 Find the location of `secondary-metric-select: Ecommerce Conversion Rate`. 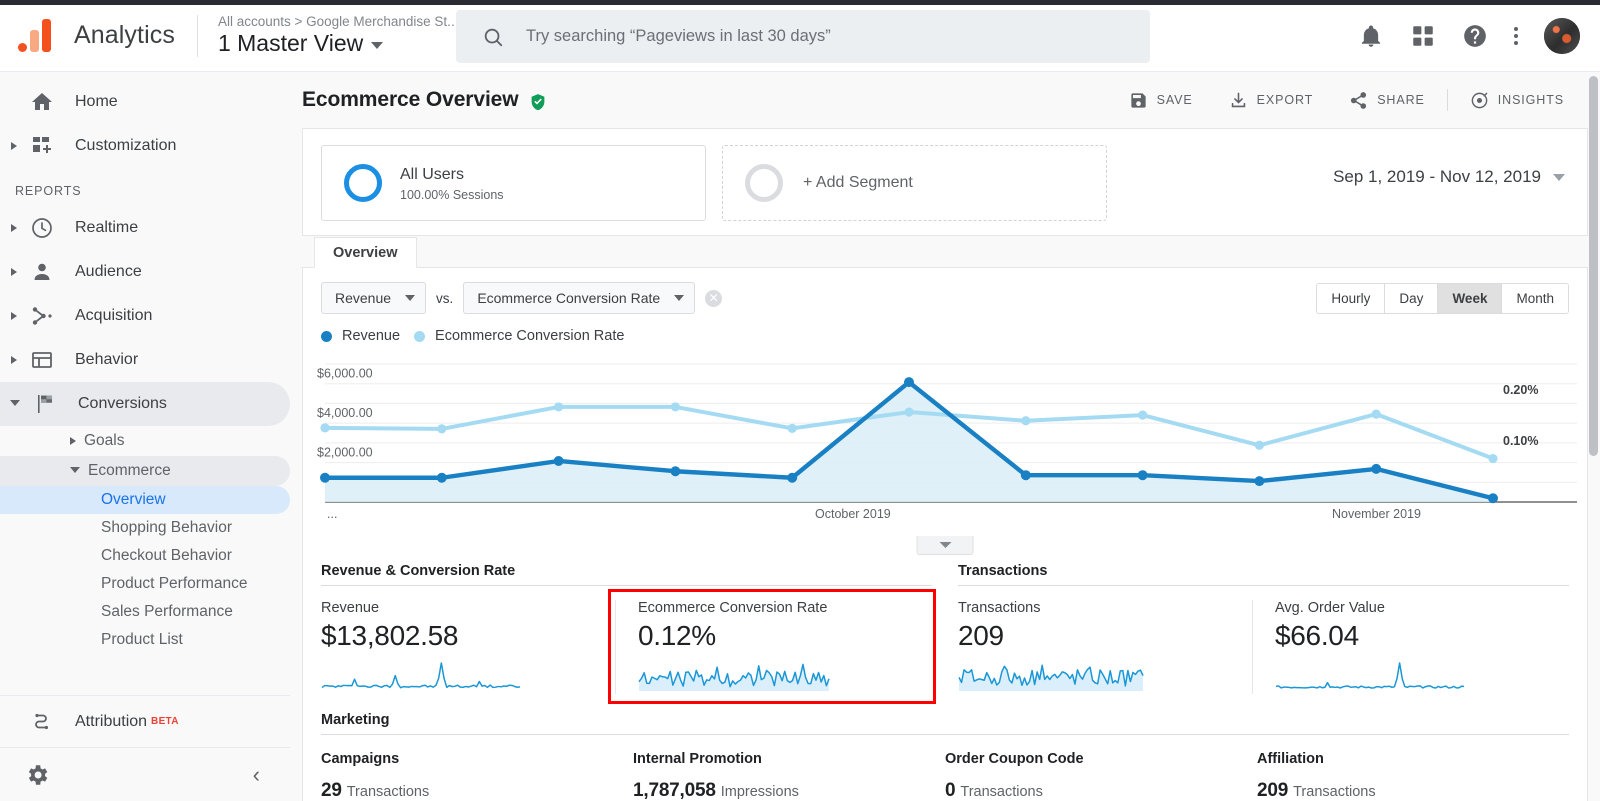

secondary-metric-select: Ecommerce Conversion Rate is located at coordinates (579, 298).